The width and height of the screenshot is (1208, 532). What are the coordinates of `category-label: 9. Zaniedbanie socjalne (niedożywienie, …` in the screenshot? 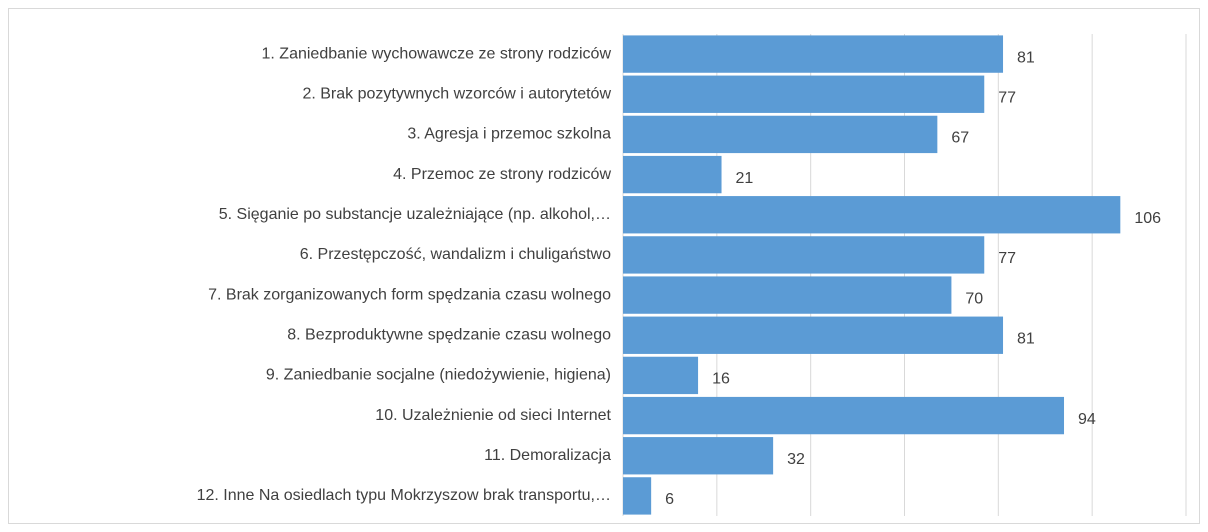 It's located at (438, 375).